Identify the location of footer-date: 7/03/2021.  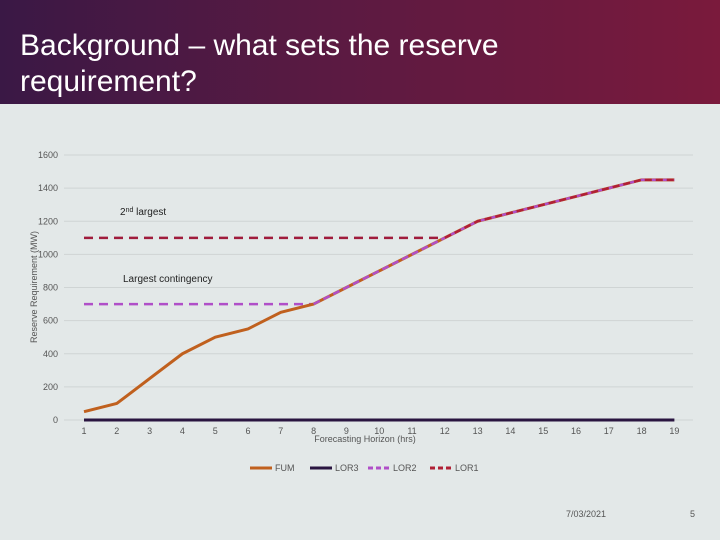
(586, 514).